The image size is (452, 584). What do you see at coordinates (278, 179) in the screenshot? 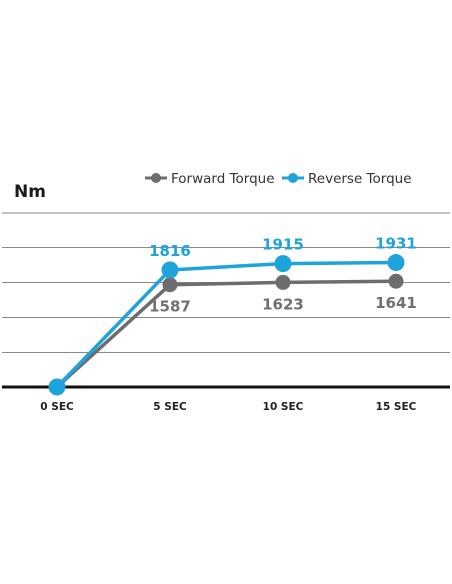
I see `legend: Forward Torque Reverse Torque` at bounding box center [278, 179].